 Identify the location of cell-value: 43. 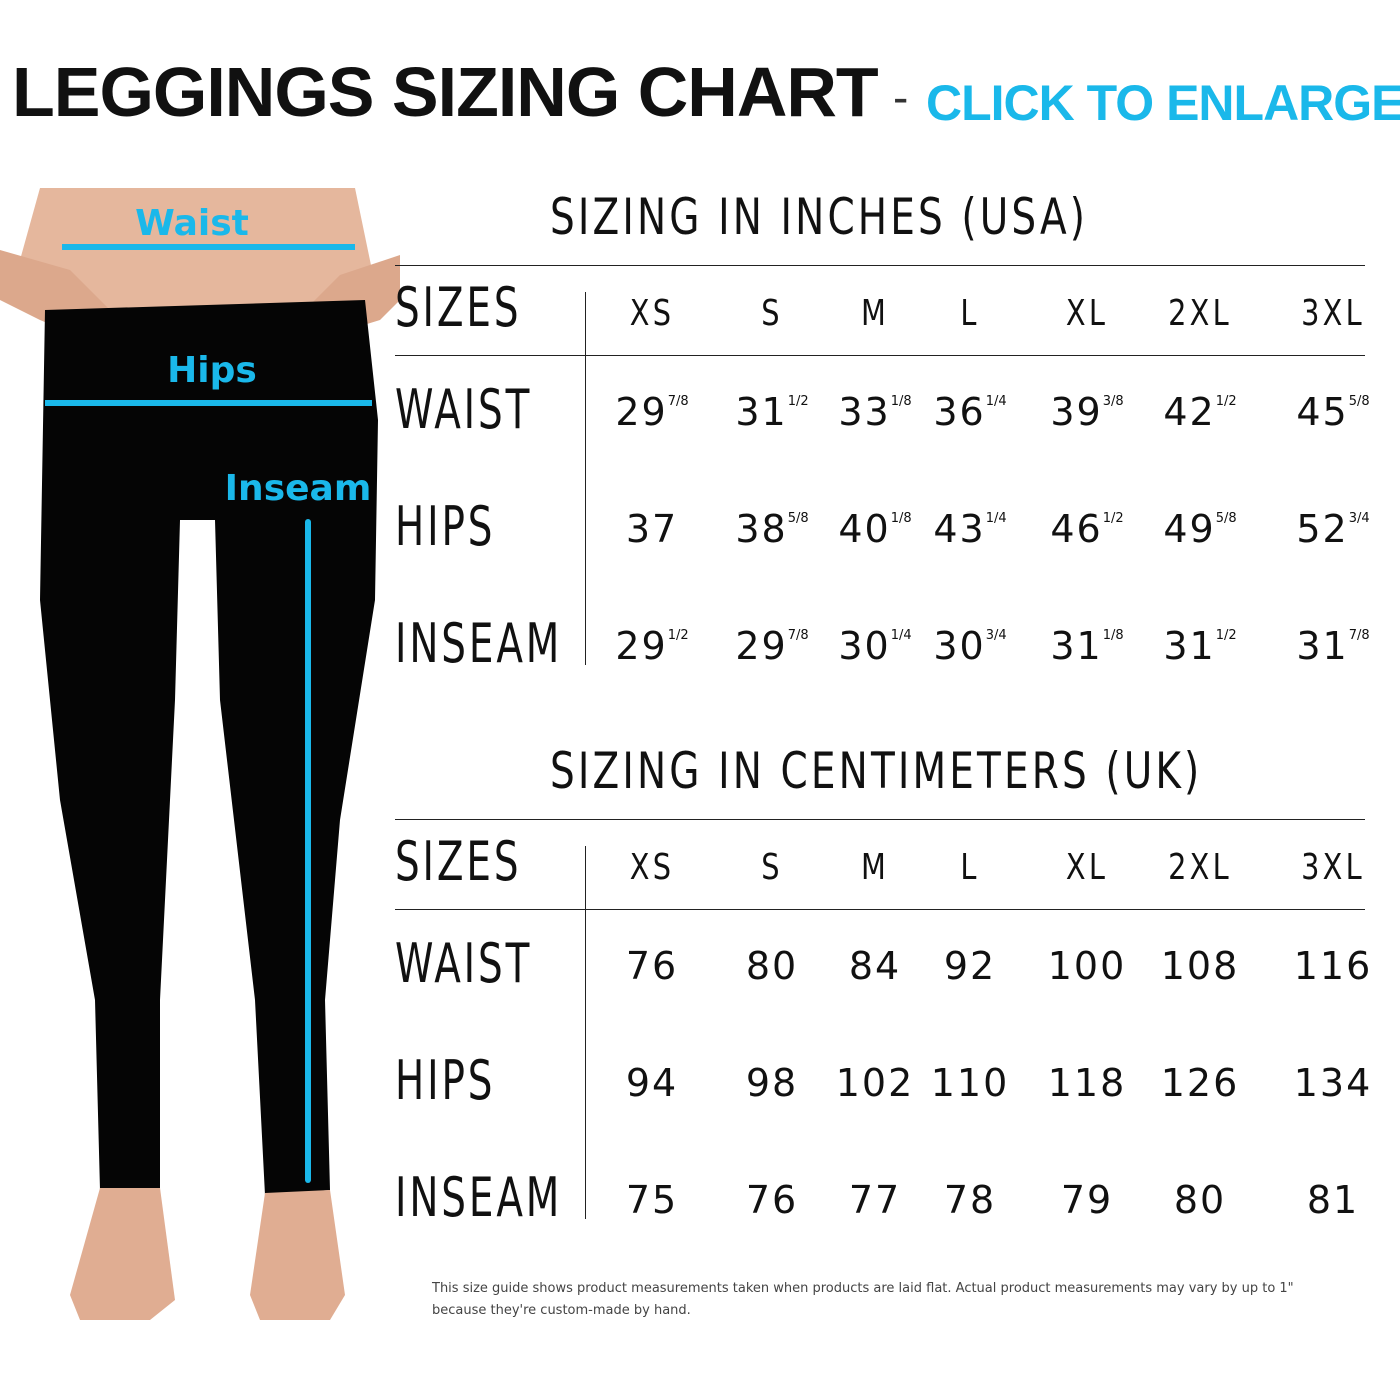
(959, 529).